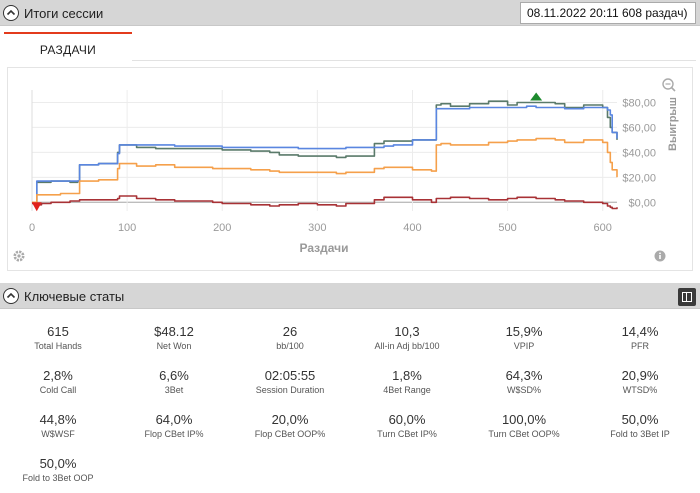 The width and height of the screenshot is (700, 493). What do you see at coordinates (58, 331) in the screenshot?
I see `stat-value: 615` at bounding box center [58, 331].